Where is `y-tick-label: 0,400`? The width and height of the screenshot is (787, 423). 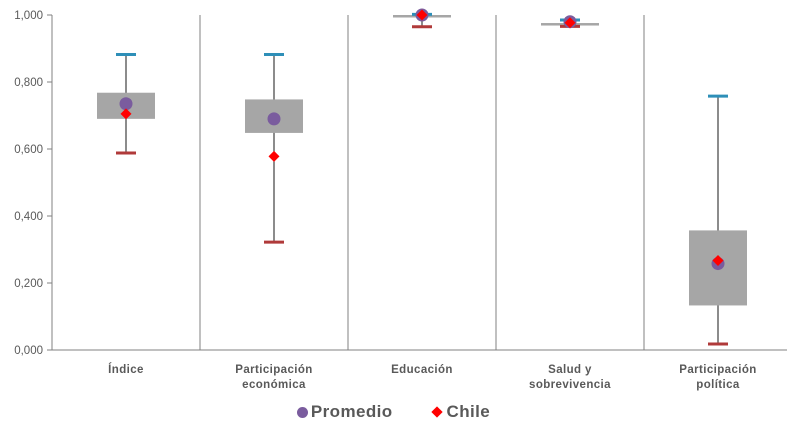
y-tick-label: 0,400 is located at coordinates (28, 217).